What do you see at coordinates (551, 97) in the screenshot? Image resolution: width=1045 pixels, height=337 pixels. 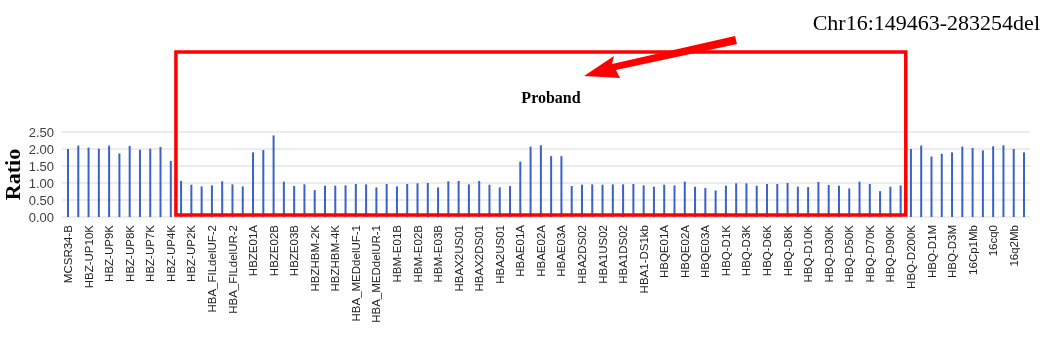 I see `chart-title: Proband` at bounding box center [551, 97].